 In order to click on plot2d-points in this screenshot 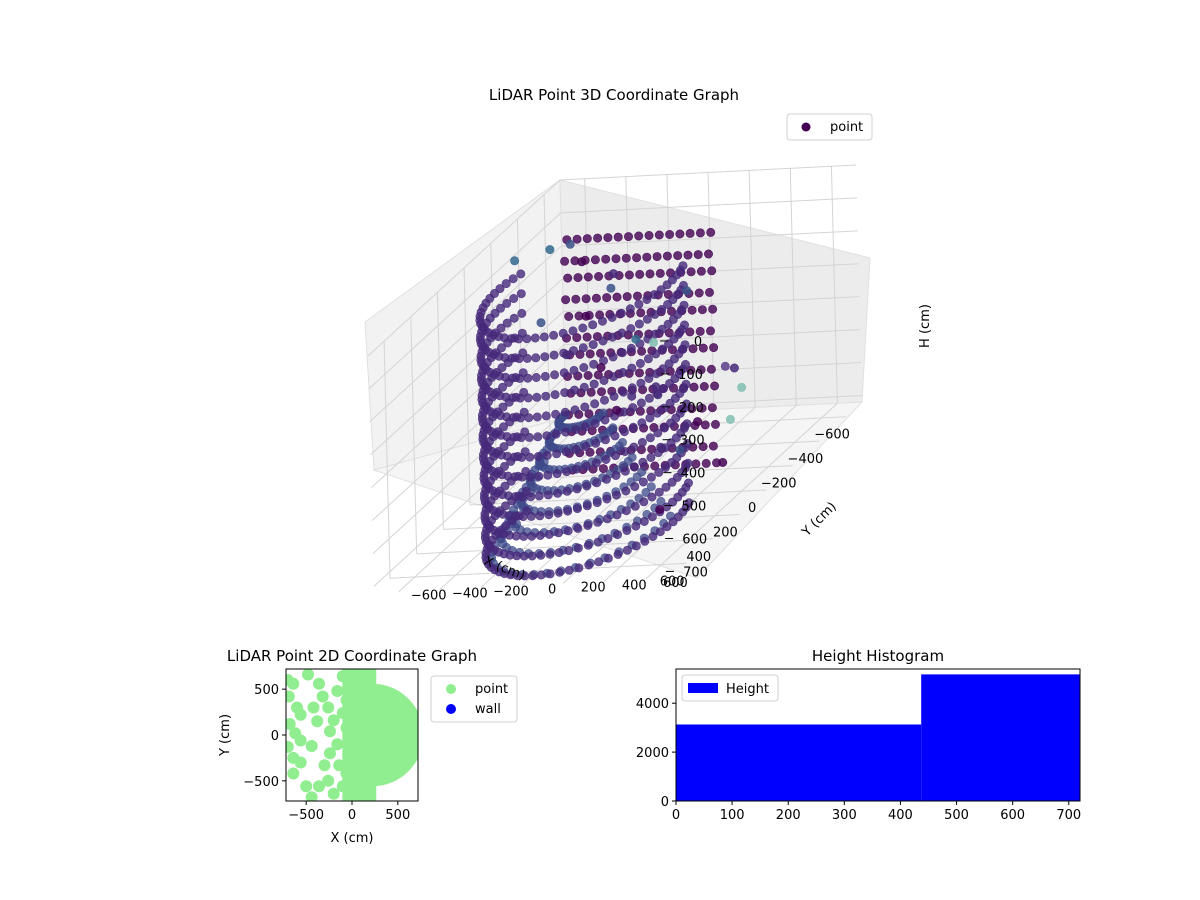, I will do `click(352, 735)`.